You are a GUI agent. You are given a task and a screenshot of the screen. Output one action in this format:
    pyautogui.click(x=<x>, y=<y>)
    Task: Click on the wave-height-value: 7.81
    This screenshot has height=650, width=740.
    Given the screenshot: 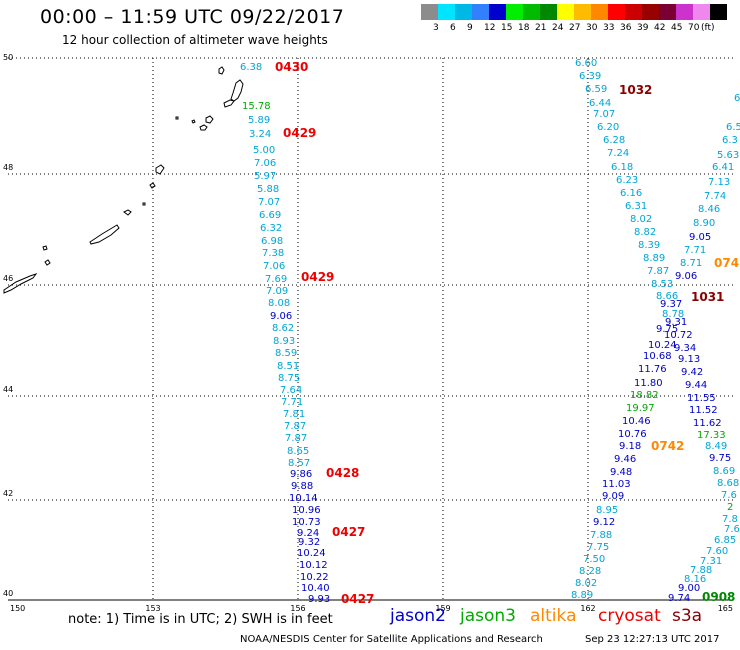 What is the action you would take?
    pyautogui.click(x=294, y=414)
    